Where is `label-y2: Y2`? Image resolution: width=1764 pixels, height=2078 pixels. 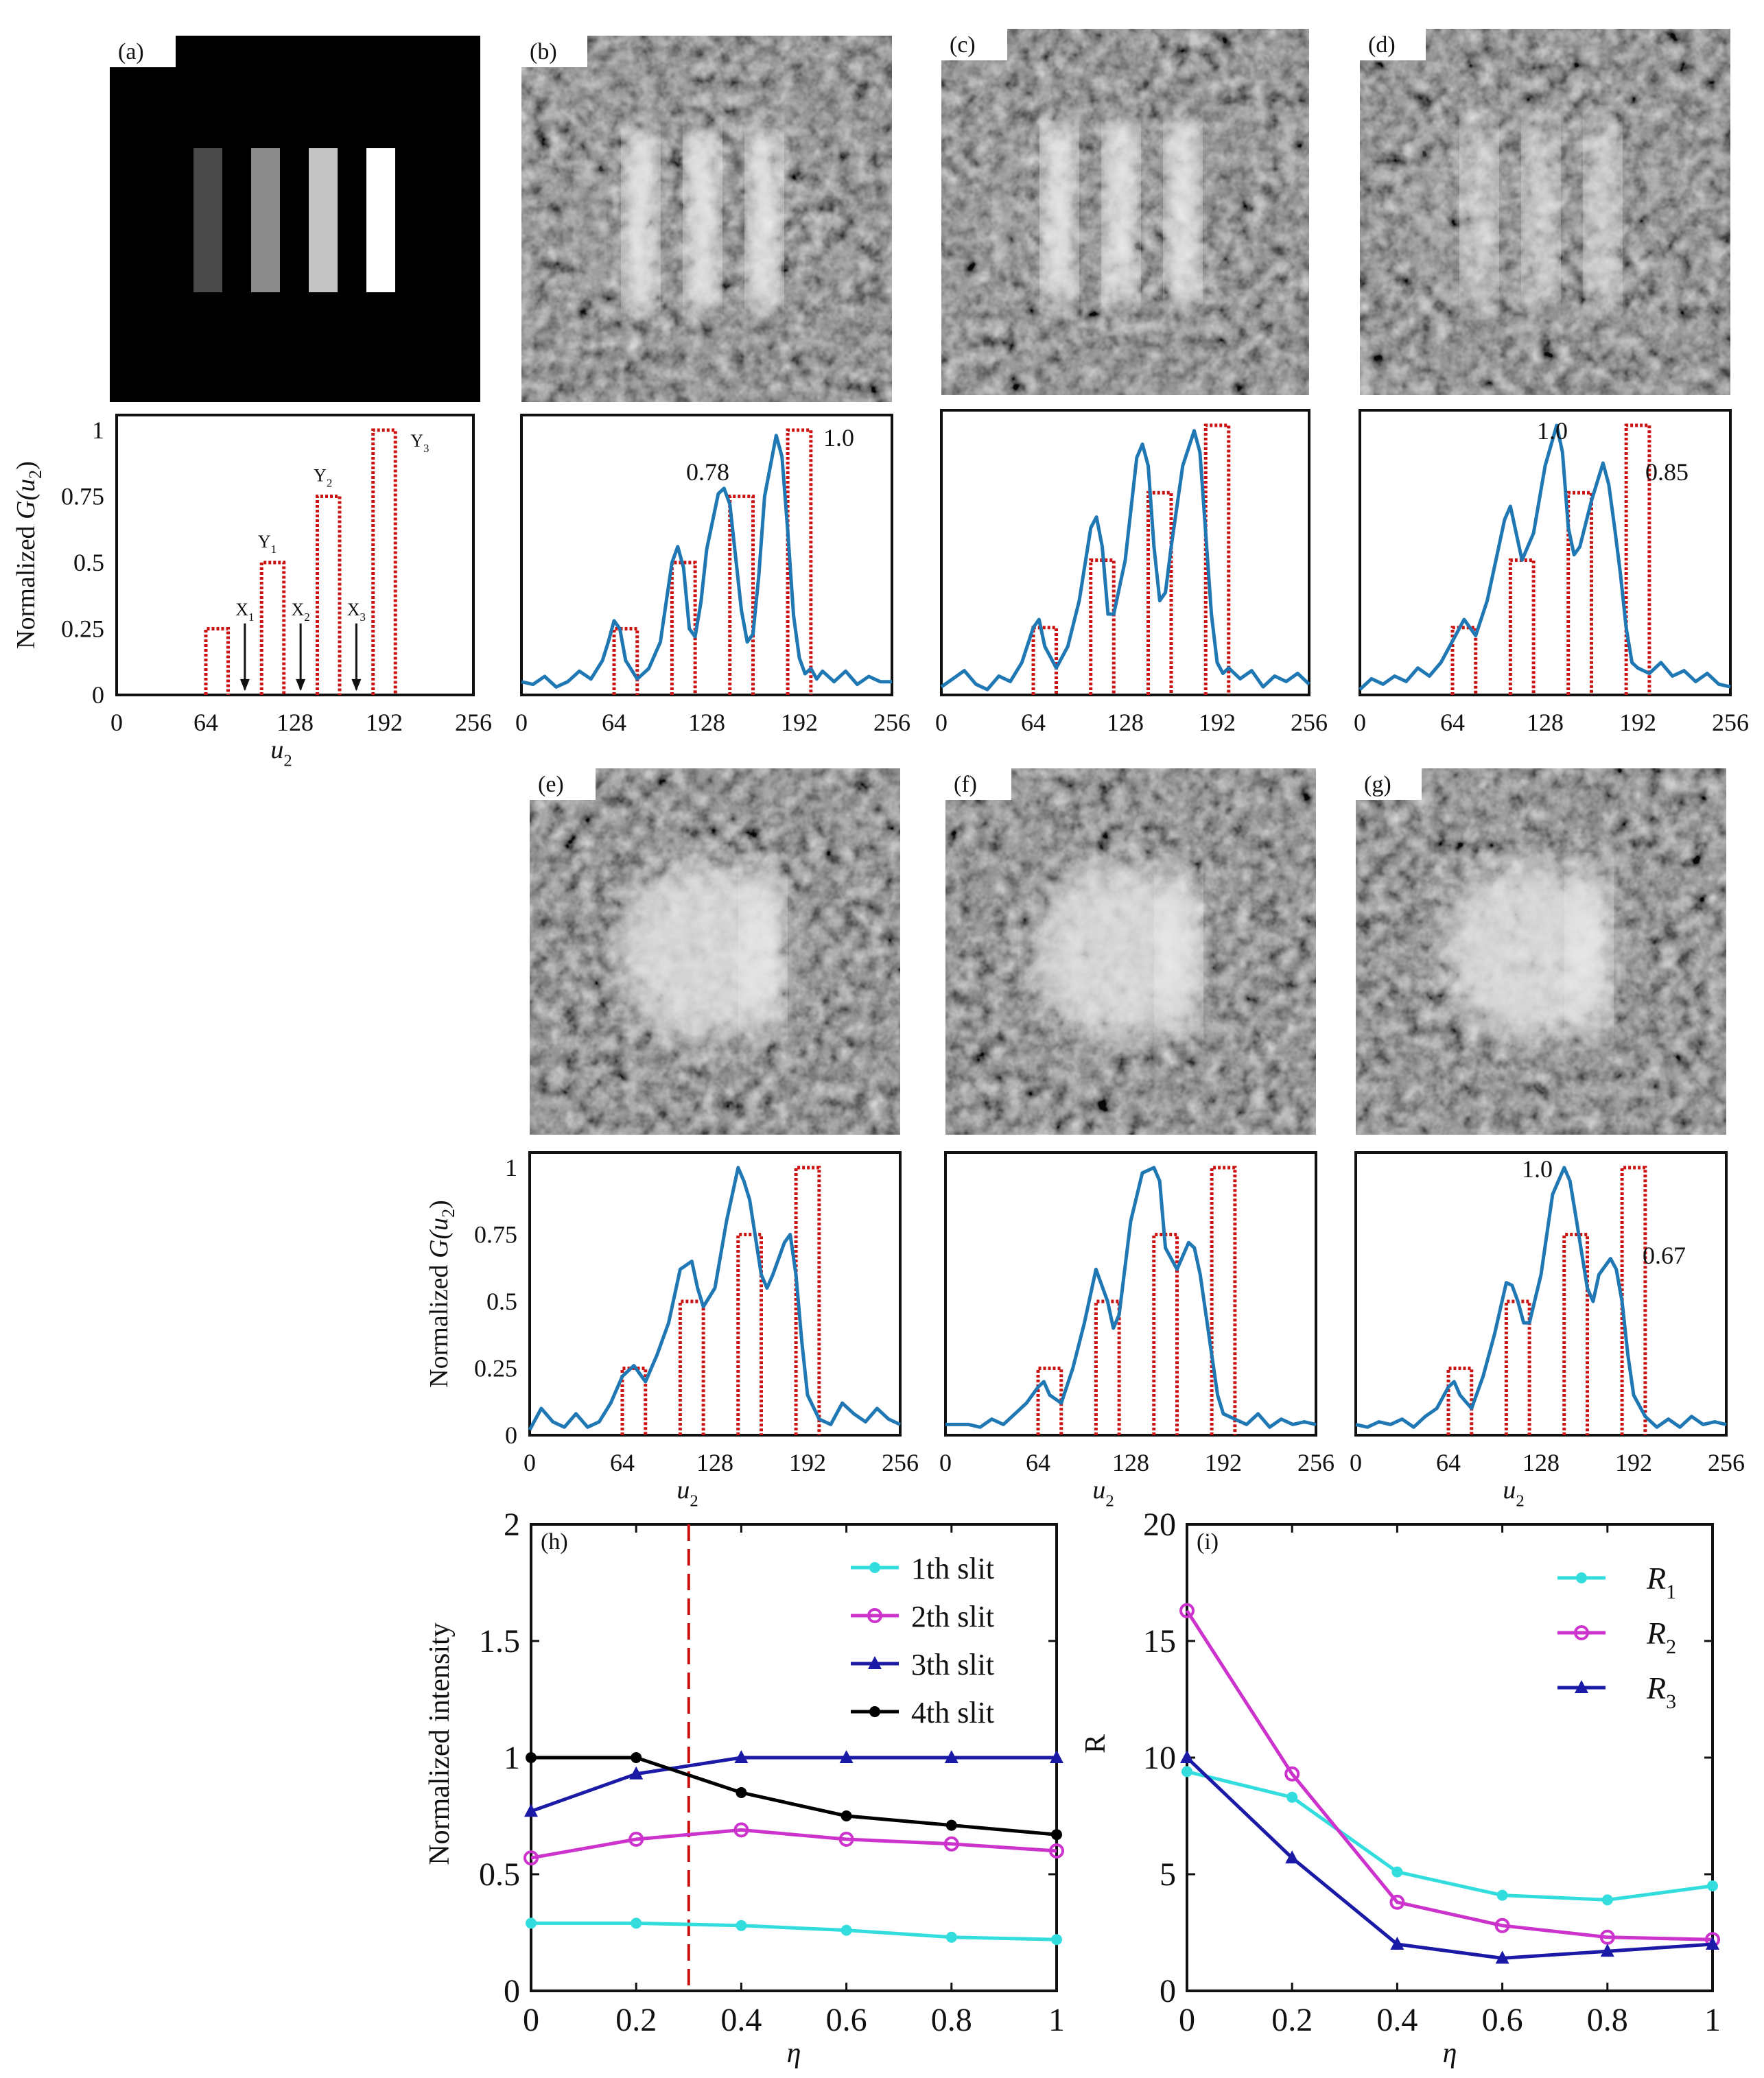
label-y2: Y2 is located at coordinates (323, 478).